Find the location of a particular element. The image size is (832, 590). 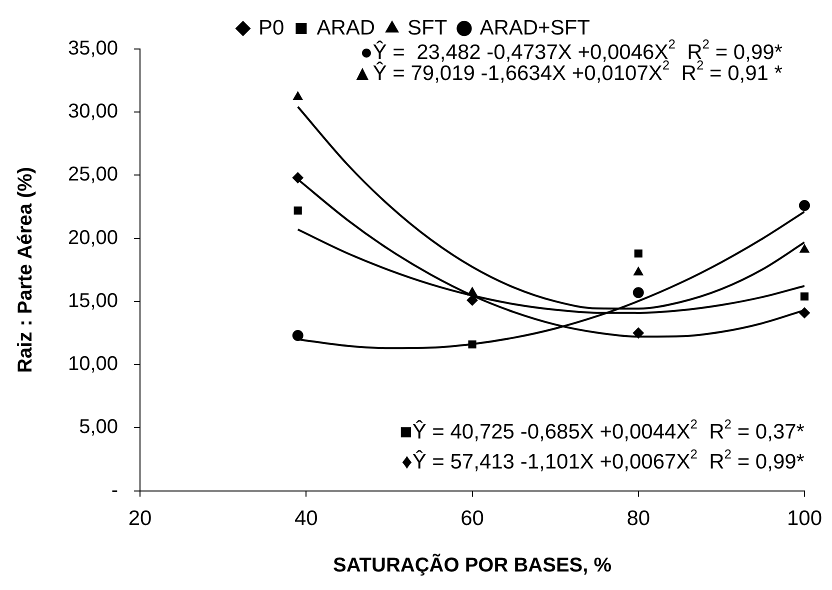

y-tick-label: 15,00 is located at coordinates (93, 301).